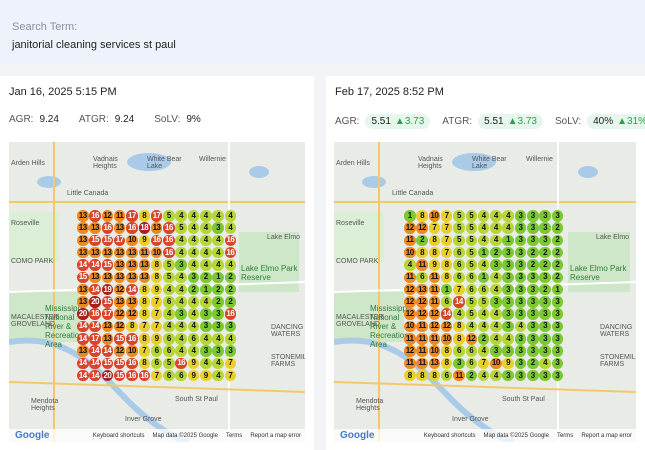  What do you see at coordinates (508, 240) in the screenshot?
I see `rank-cell: 1` at bounding box center [508, 240].